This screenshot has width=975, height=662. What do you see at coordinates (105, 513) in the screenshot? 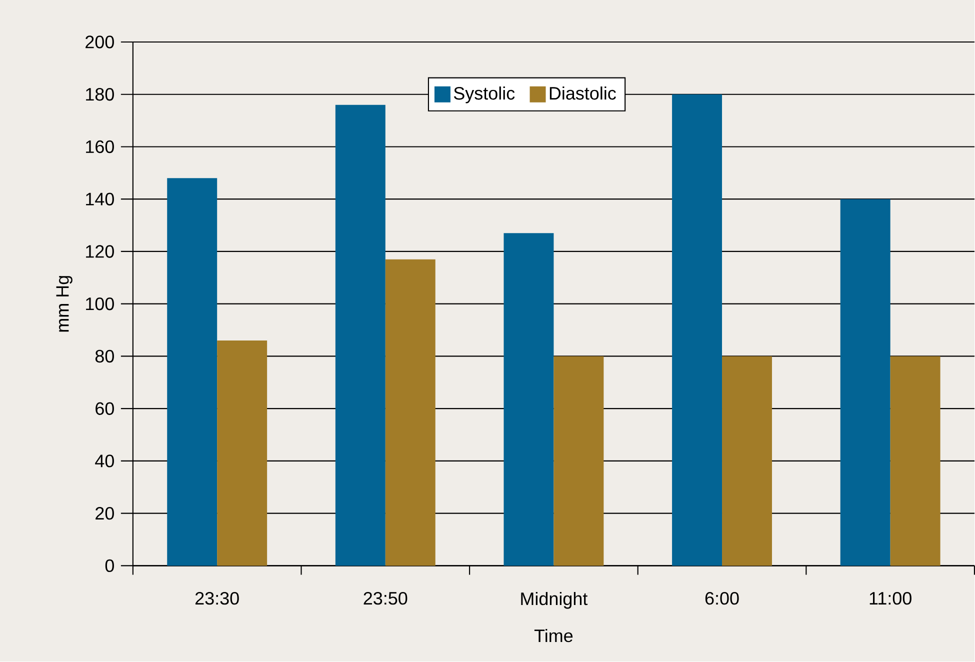
I see `y-tick-label: 20` at bounding box center [105, 513].